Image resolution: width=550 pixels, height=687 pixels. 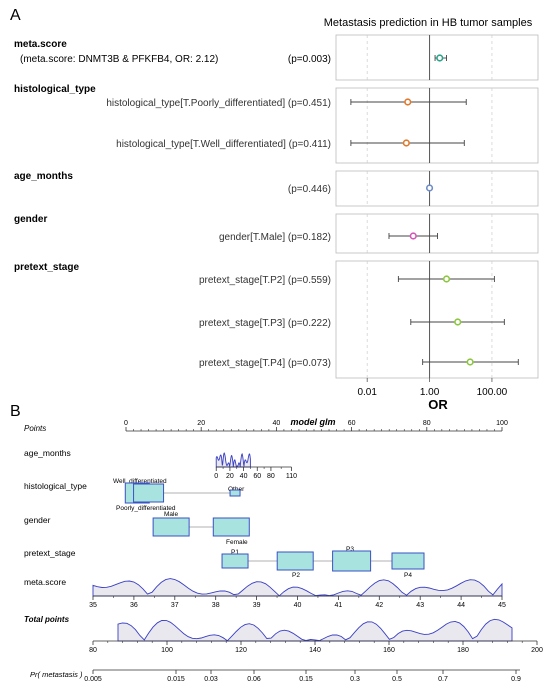 I want to click on meta-tick-label: 36, so click(x=134, y=605).